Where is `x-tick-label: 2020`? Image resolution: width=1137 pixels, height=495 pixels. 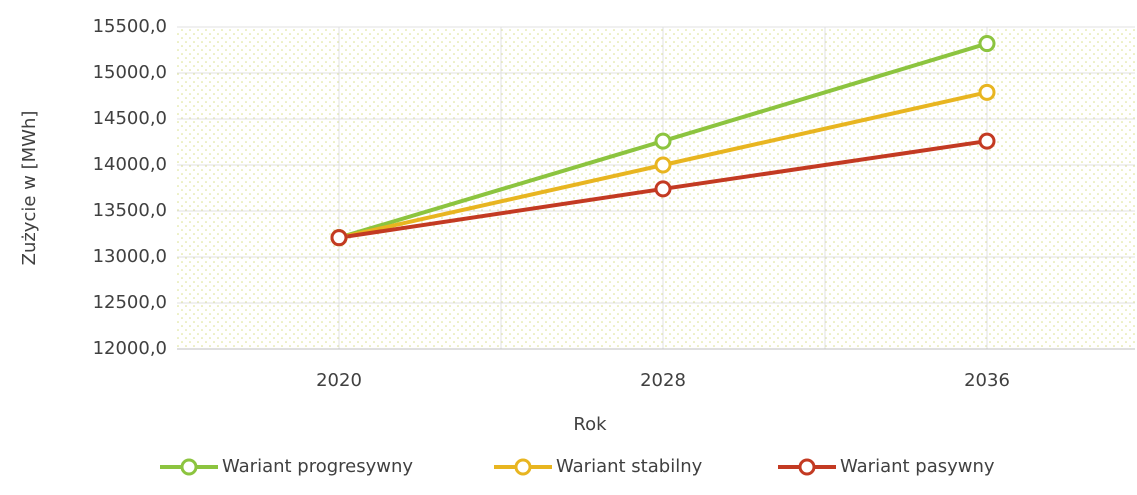 x-tick-label: 2020 is located at coordinates (339, 380).